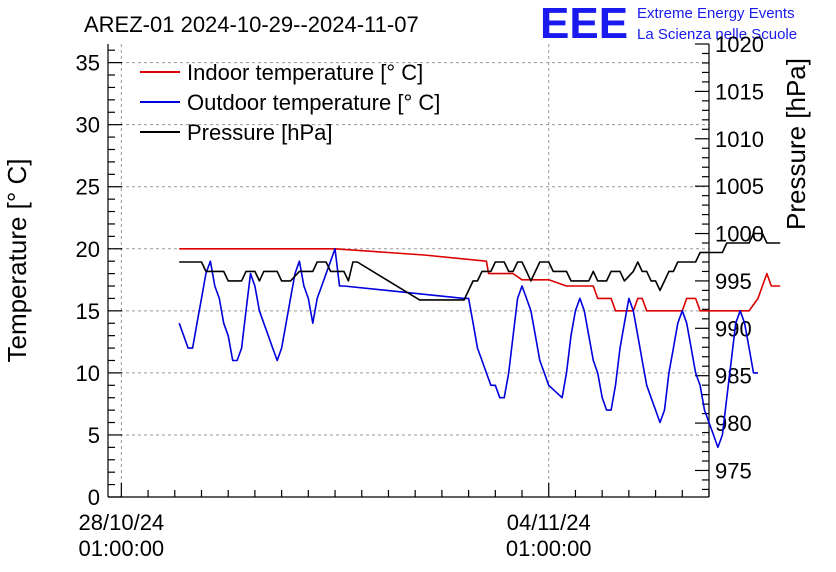 This screenshot has height=572, width=836. I want to click on eee-logo-mark: EEE, so click(584, 24).